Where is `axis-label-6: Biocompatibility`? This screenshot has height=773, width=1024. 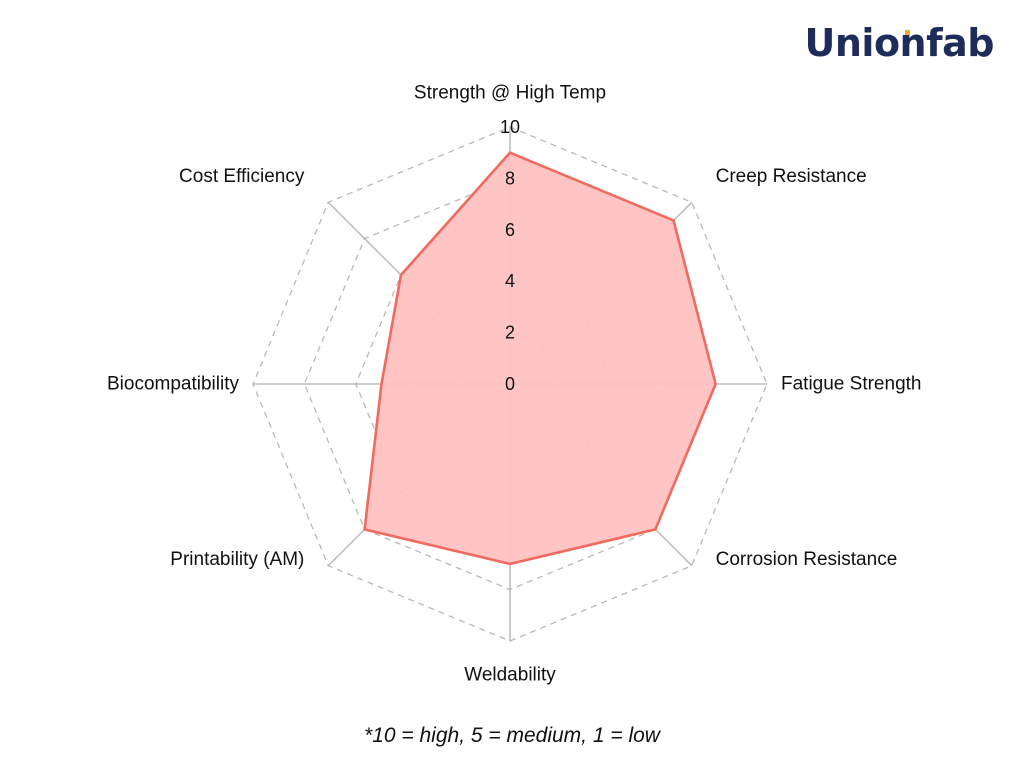 axis-label-6: Biocompatibility is located at coordinates (173, 384).